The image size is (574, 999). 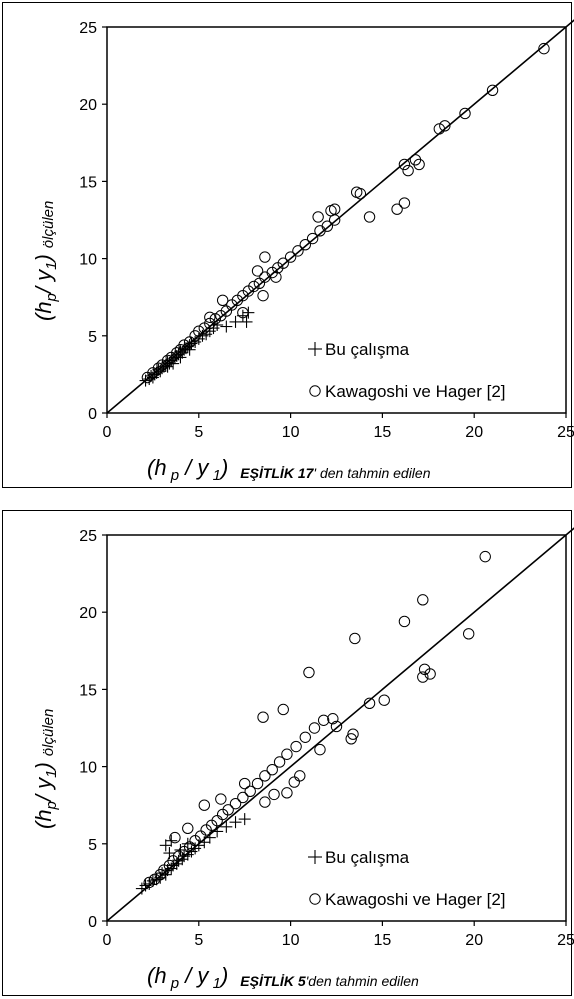 What do you see at coordinates (474, 432) in the screenshot?
I see `x-tick-label: 20` at bounding box center [474, 432].